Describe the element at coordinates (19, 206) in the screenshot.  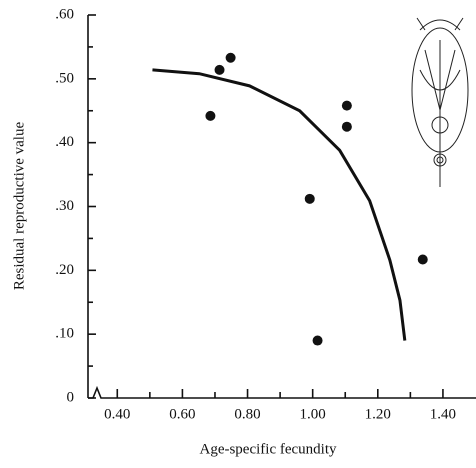
I see `y-axis-label: Residual reproductive value` at that location.